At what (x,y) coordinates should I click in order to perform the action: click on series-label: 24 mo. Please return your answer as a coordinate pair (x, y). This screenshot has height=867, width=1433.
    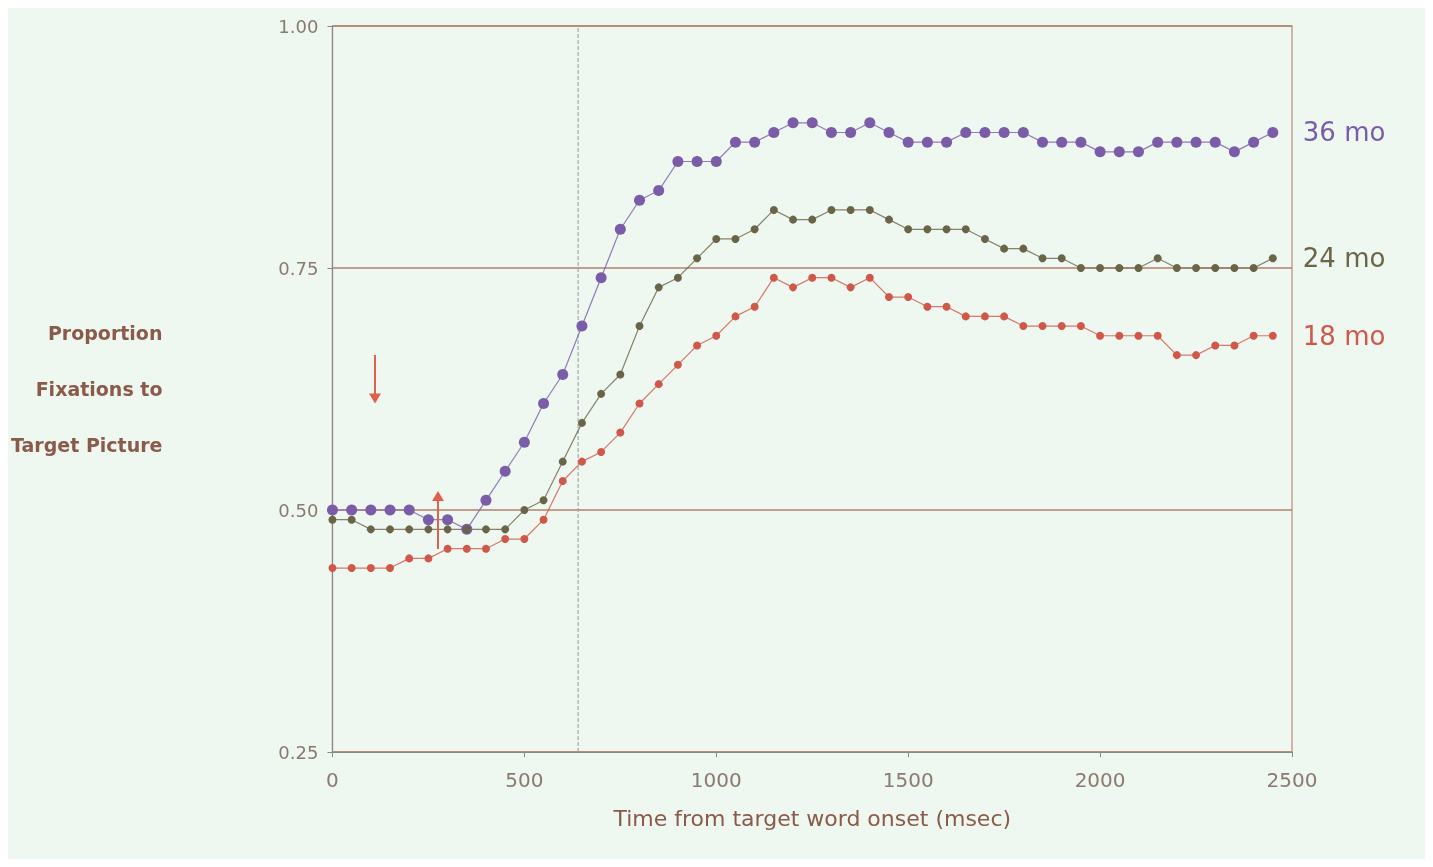
    Looking at the image, I should click on (1344, 258).